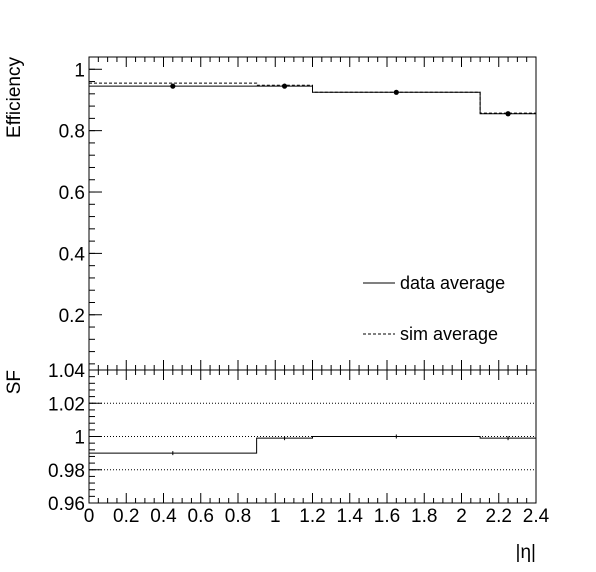  What do you see at coordinates (201, 516) in the screenshot?
I see `x-tick-label: 0.6` at bounding box center [201, 516].